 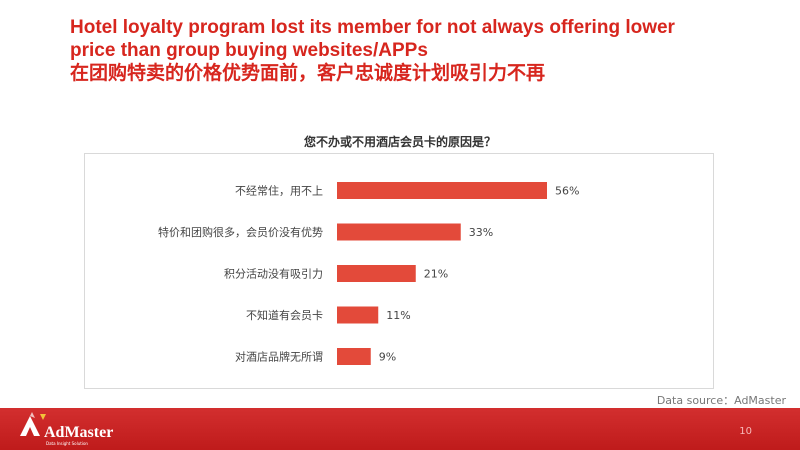 What do you see at coordinates (398, 315) in the screenshot?
I see `value-label: 11%` at bounding box center [398, 315].